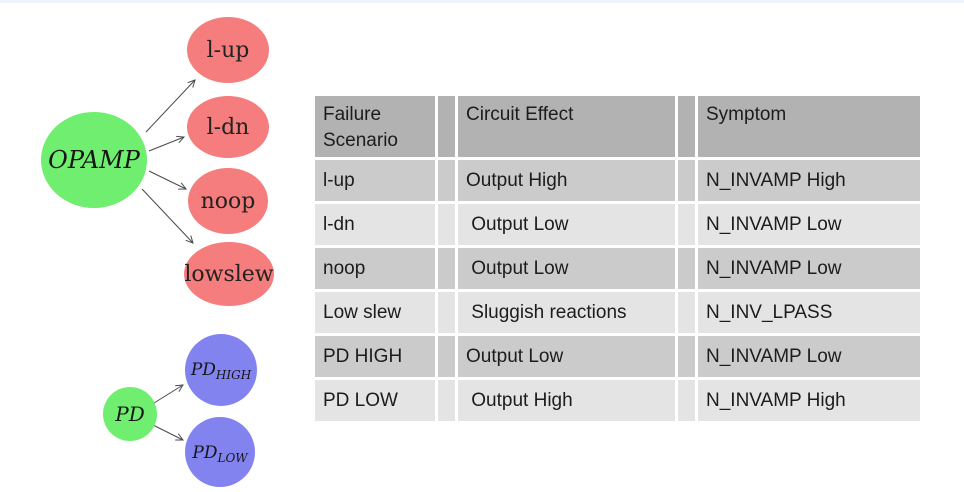  I want to click on edge-opamp-lowslew, so click(167, 215).